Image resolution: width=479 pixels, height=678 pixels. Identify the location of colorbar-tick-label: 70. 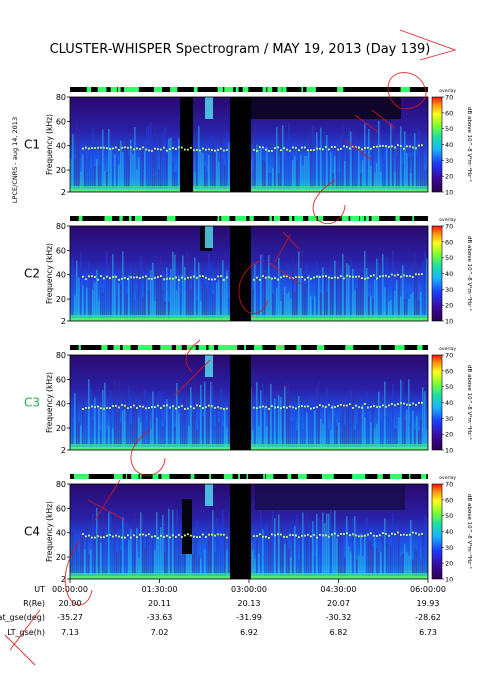
(449, 356).